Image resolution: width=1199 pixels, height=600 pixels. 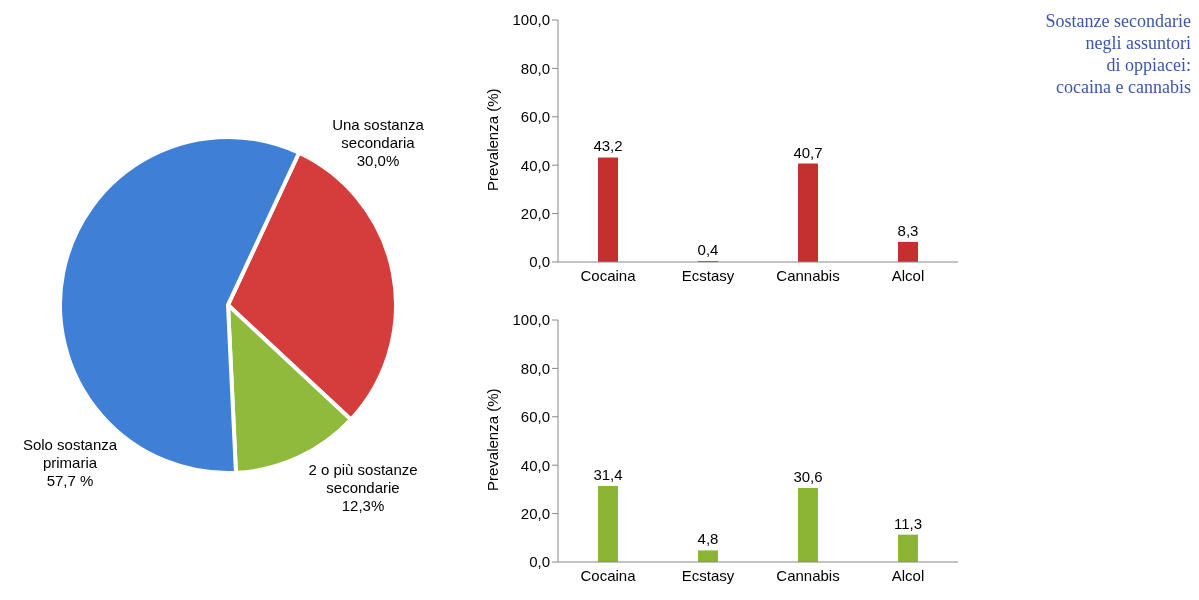 I want to click on data-label: 0,4, so click(x=708, y=250).